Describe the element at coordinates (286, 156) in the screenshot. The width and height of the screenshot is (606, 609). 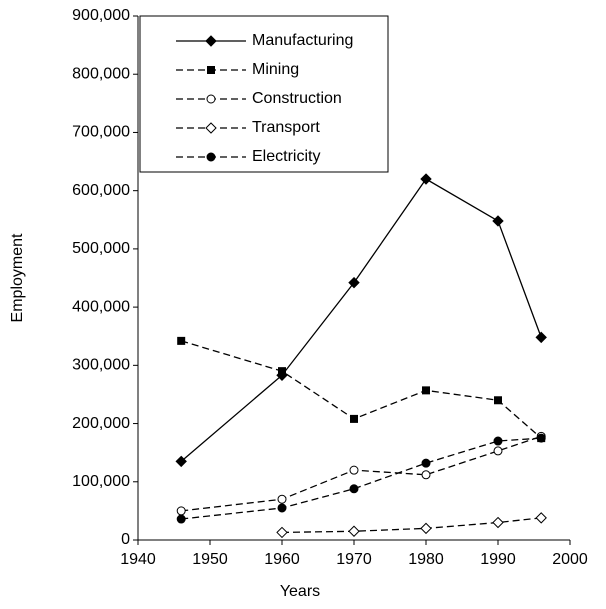
I see `legend-label: Electricity` at that location.